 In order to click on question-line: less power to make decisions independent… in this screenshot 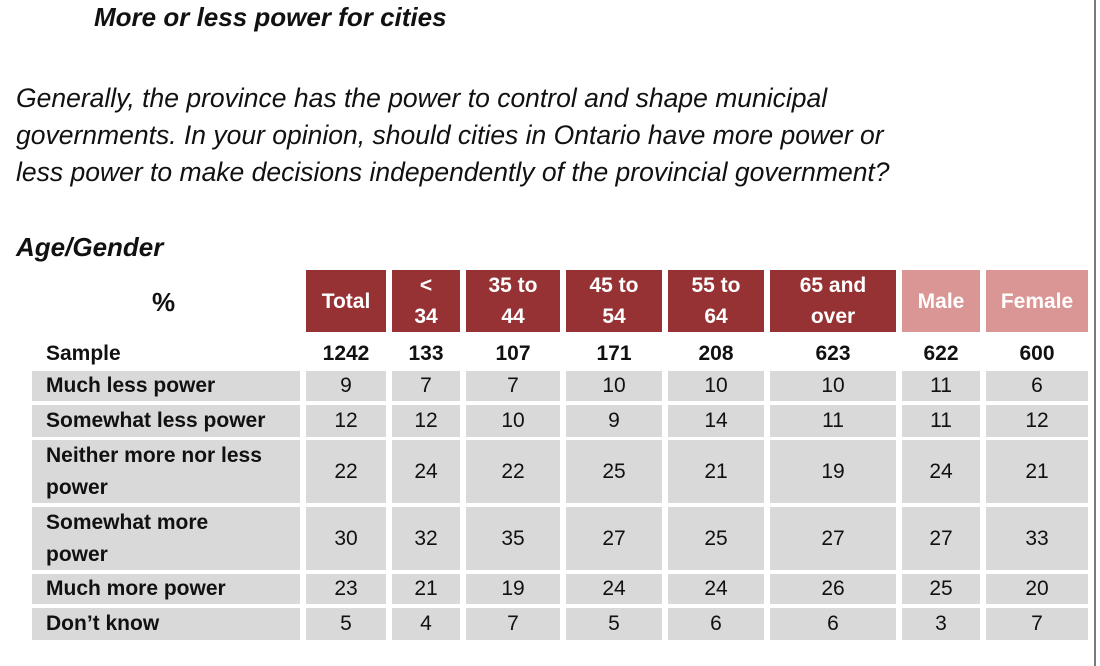, I will do `click(453, 172)`.